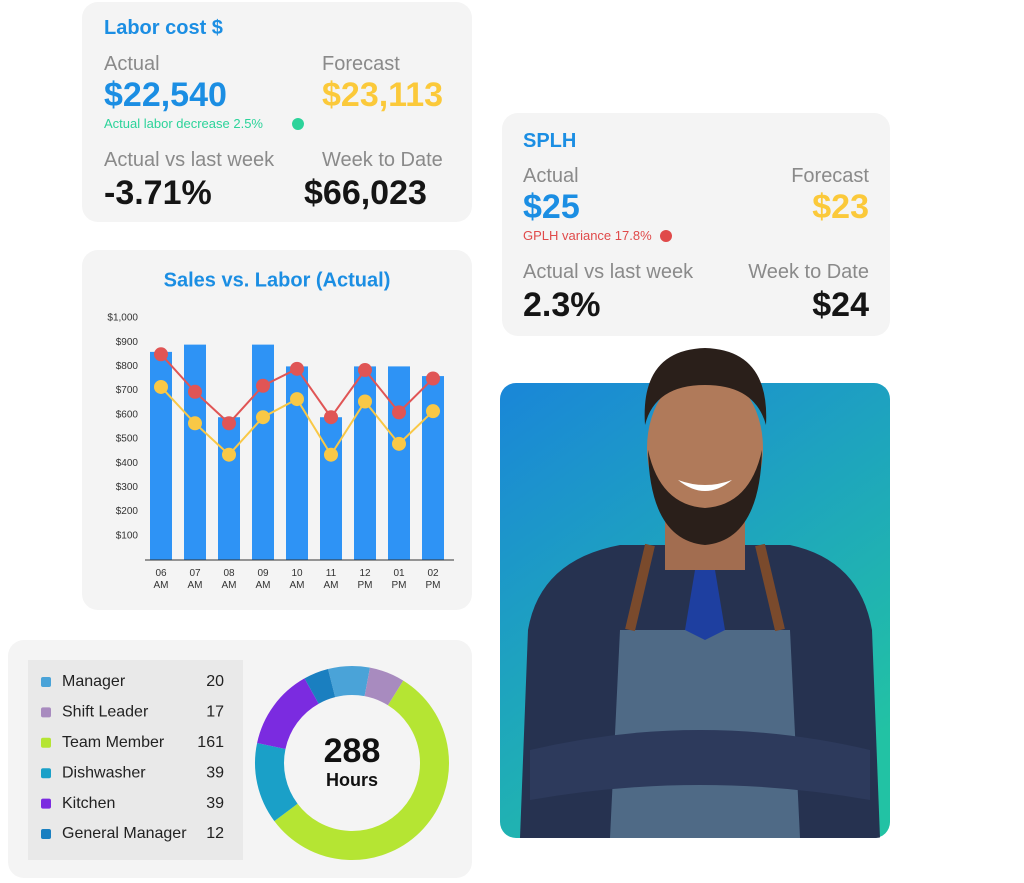 This screenshot has width=1024, height=883. I want to click on y-tick-label: $100, so click(127, 535).